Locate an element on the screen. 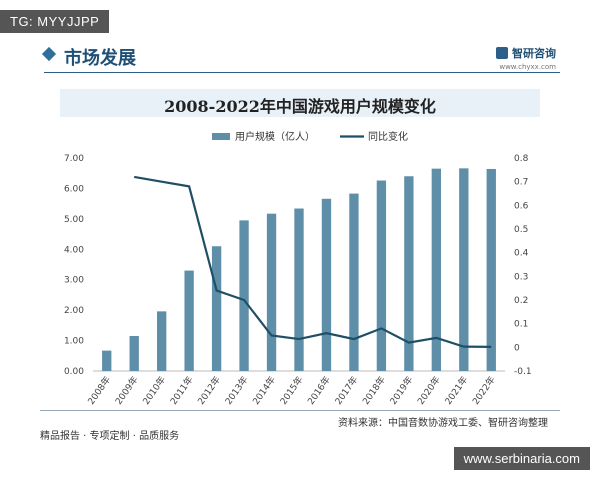  y-right-tick-label: 0.7 is located at coordinates (521, 183).